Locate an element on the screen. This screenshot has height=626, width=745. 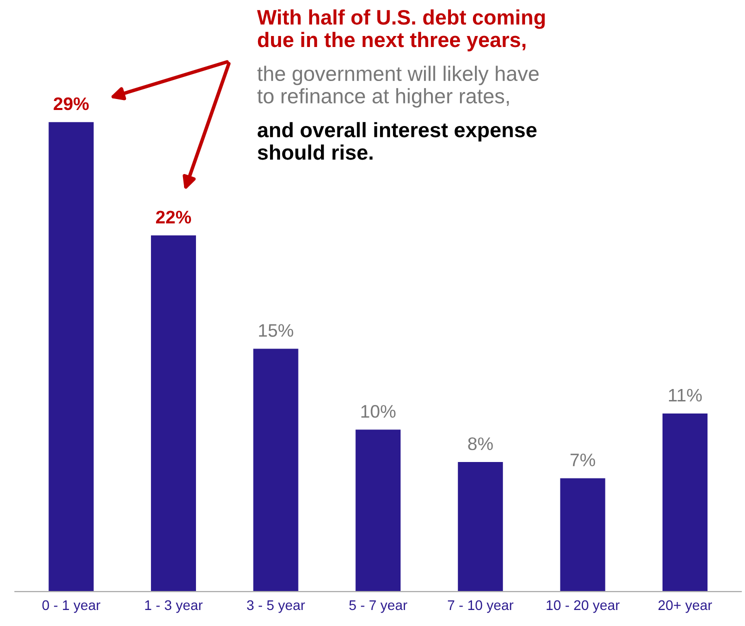
x-tick-label: 20+ year is located at coordinates (685, 606).